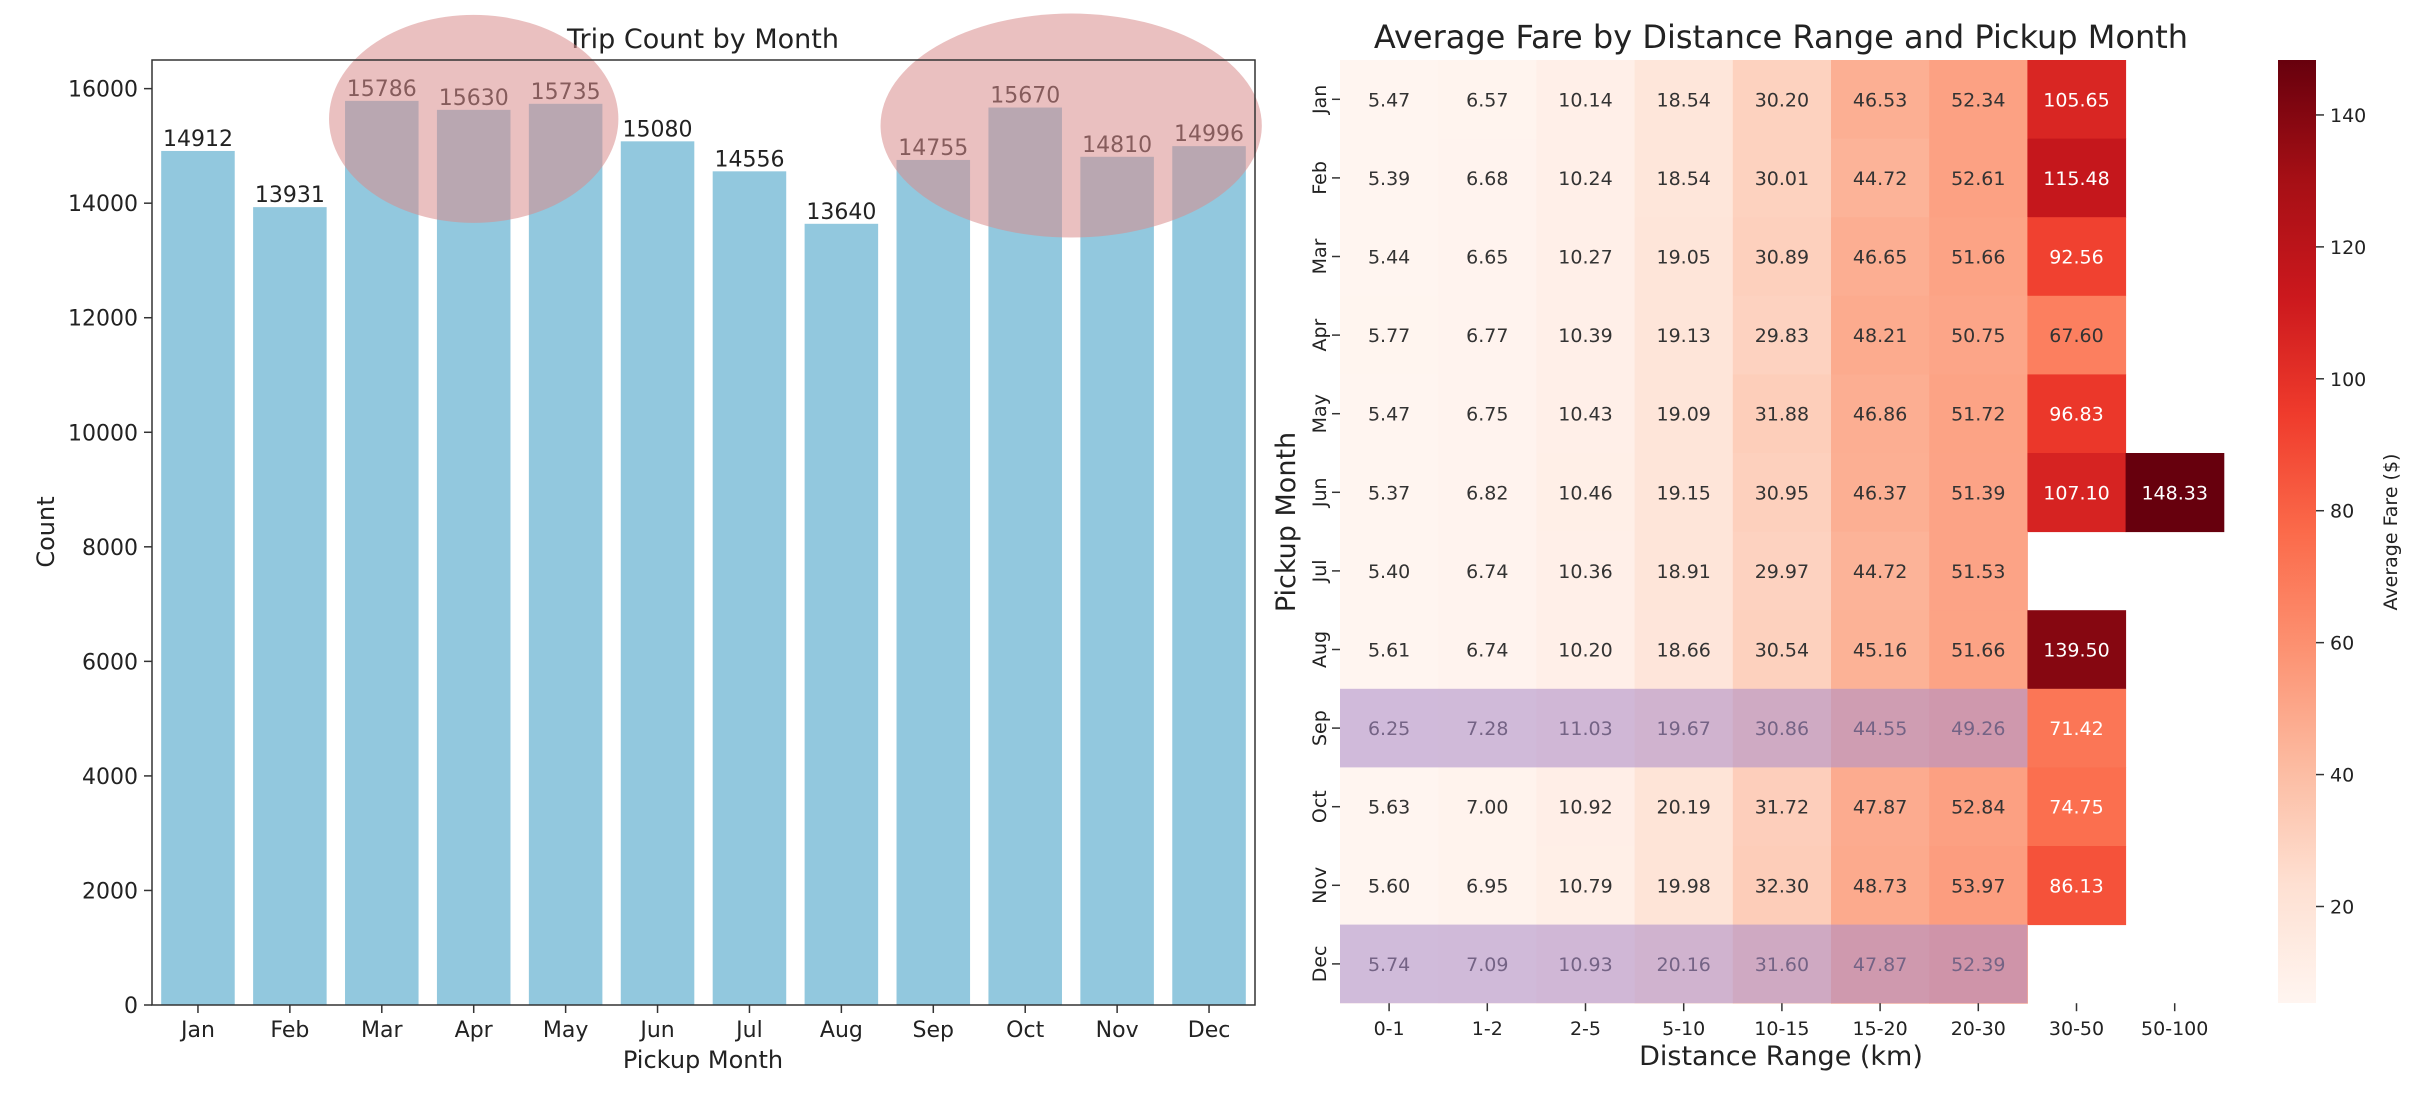 The width and height of the screenshot is (2410, 1096). I want to click on bar-value-label: 14556, so click(749, 159).